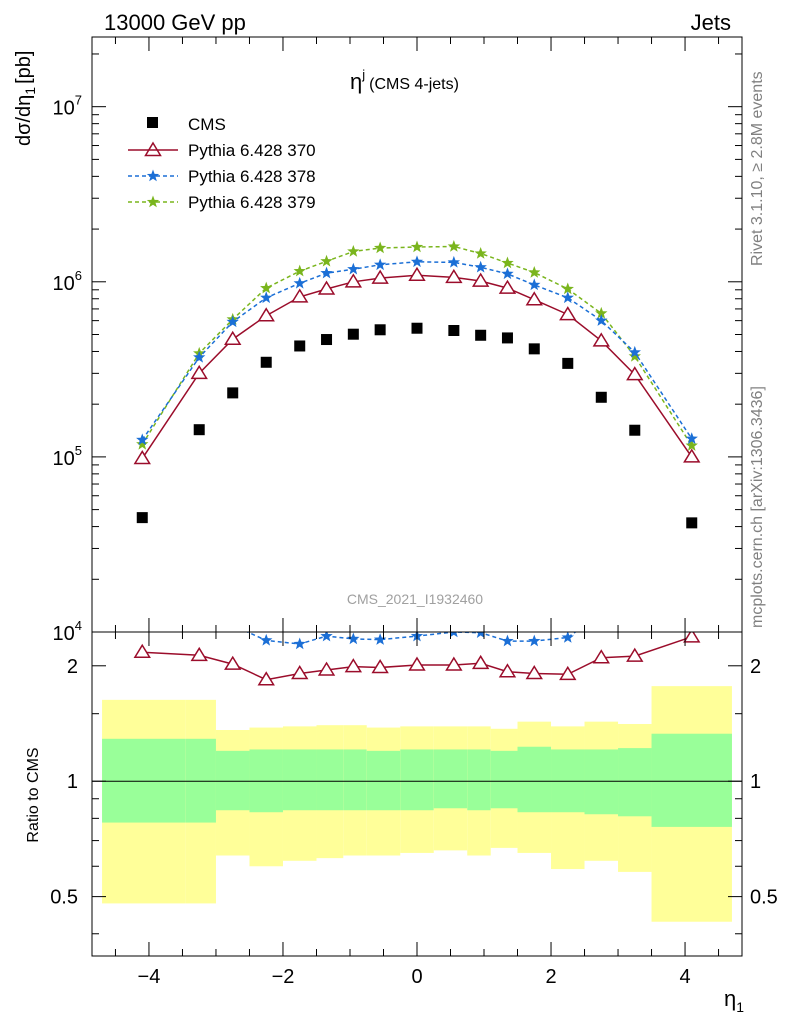 This screenshot has width=786, height=1024. What do you see at coordinates (24, 67) in the screenshot?
I see `main-y-axis-label-unit: [pb]` at bounding box center [24, 67].